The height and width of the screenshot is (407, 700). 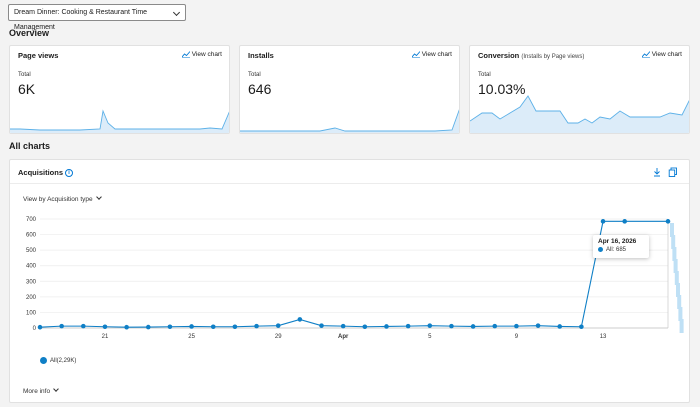 I want to click on x-tick-label: 25, so click(x=191, y=337).